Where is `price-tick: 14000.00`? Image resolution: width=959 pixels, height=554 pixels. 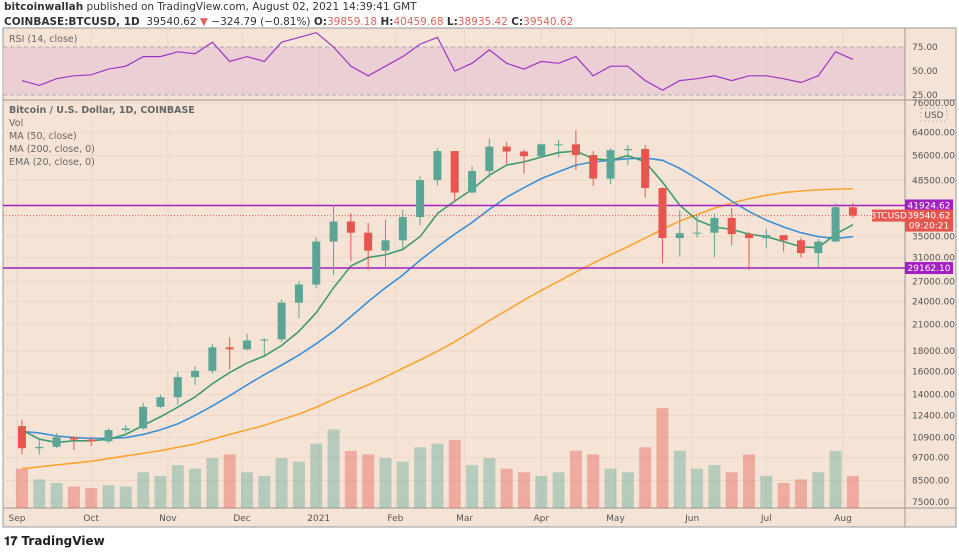
price-tick: 14000.00 is located at coordinates (933, 395).